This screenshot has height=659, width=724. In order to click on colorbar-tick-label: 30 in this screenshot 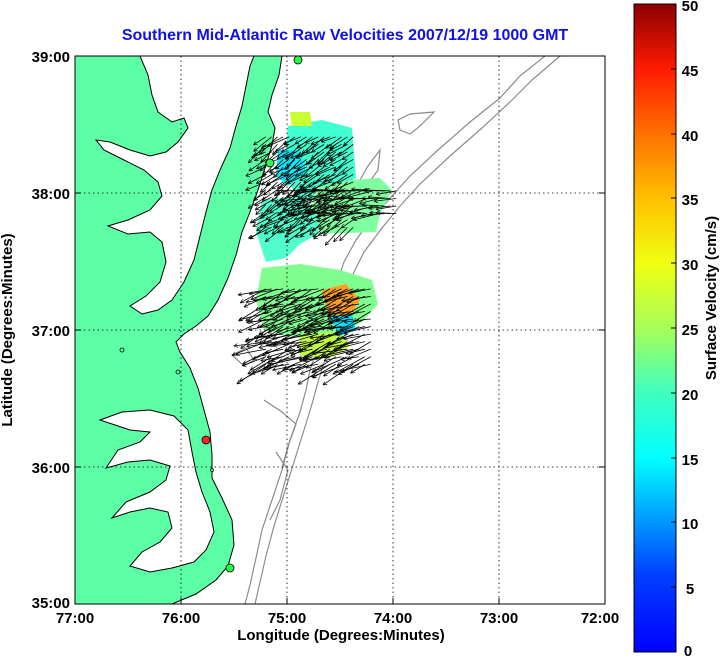, I will do `click(690, 265)`.